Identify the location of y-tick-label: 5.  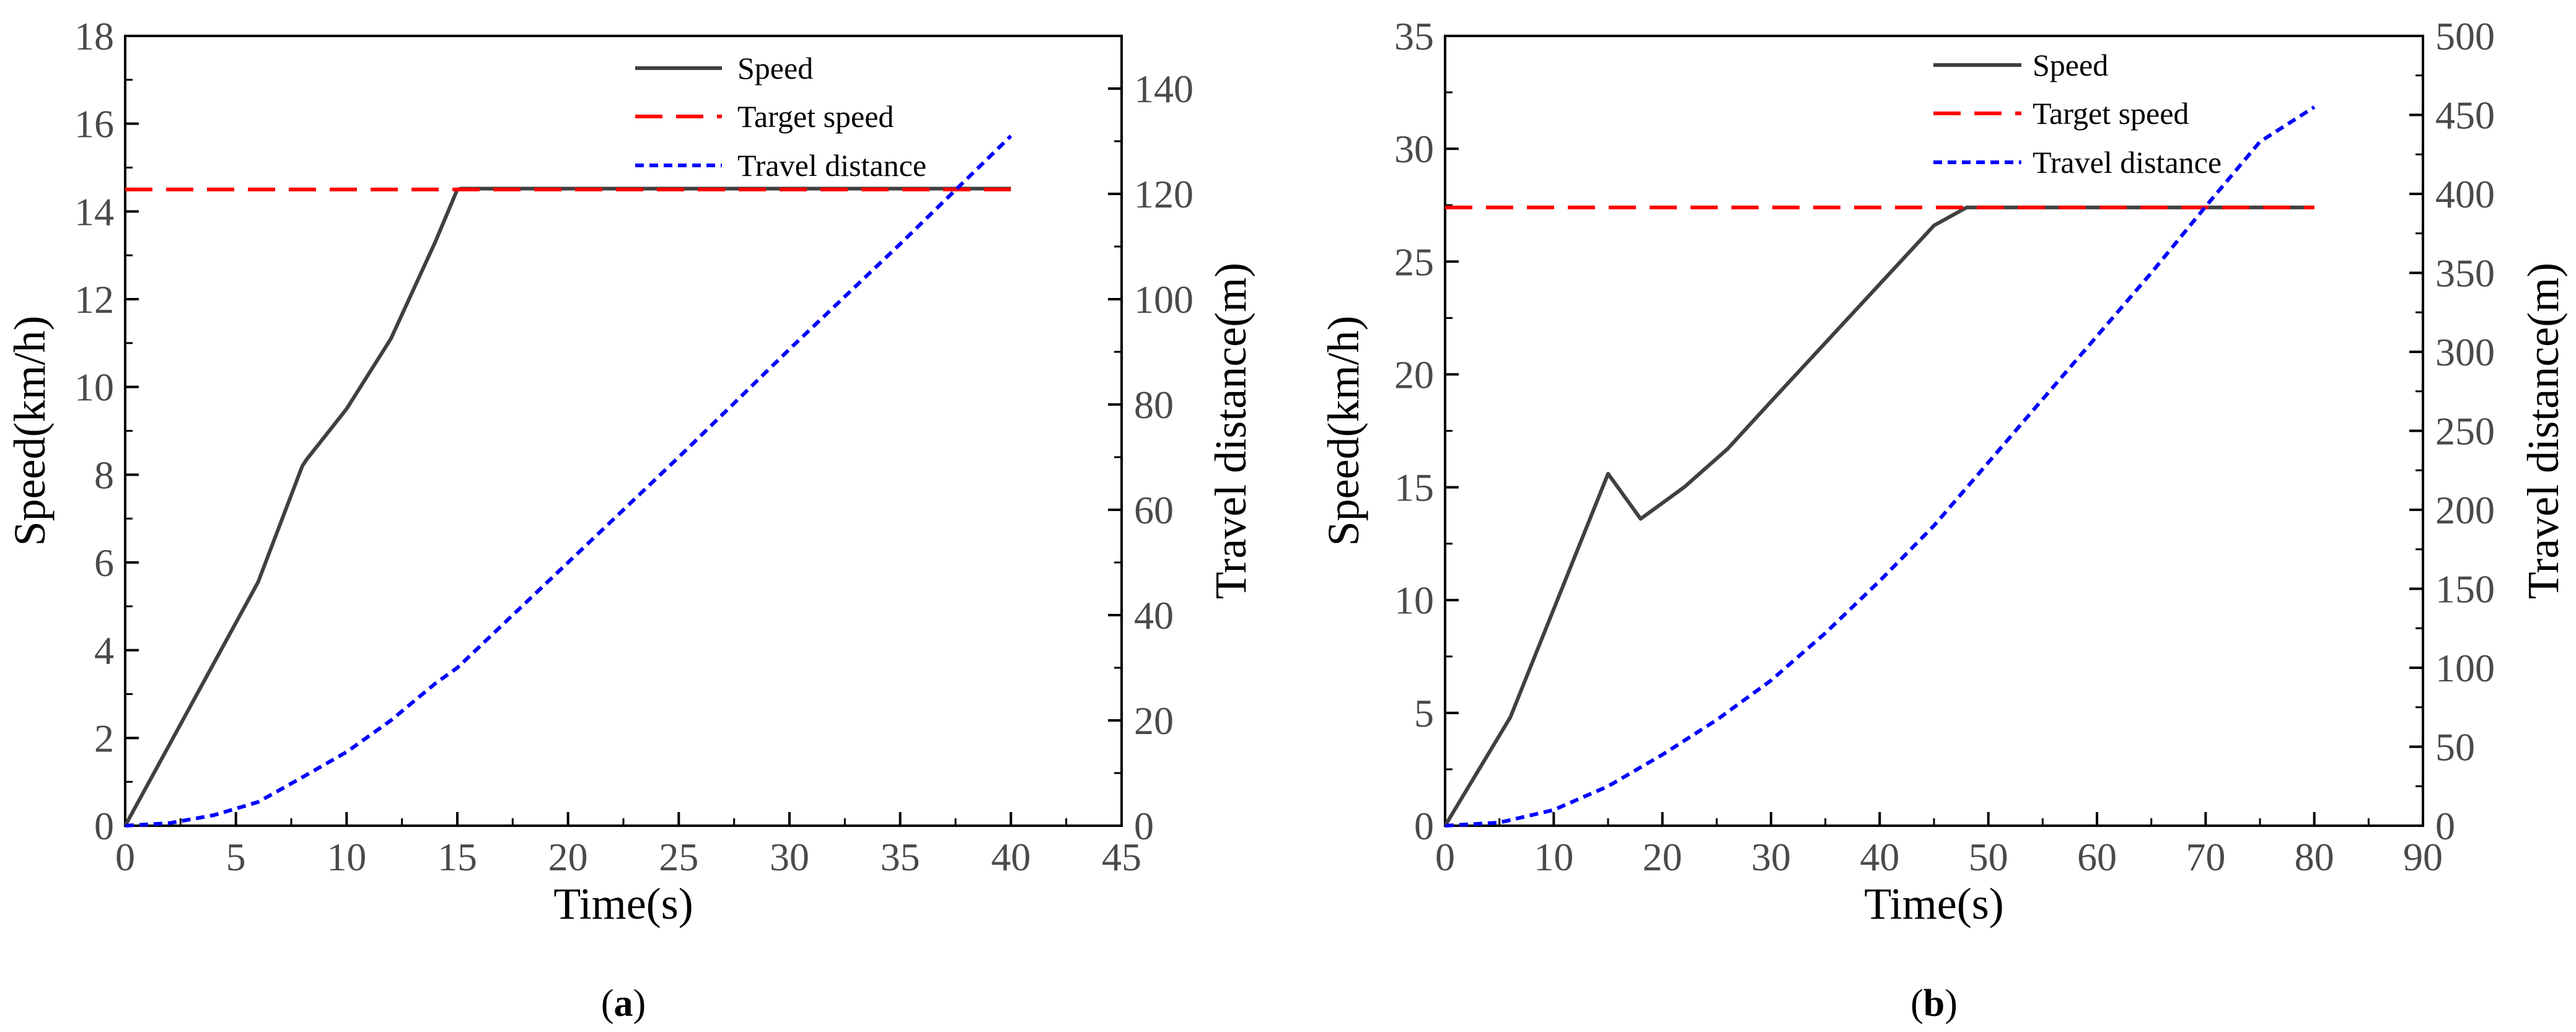
(1424, 713).